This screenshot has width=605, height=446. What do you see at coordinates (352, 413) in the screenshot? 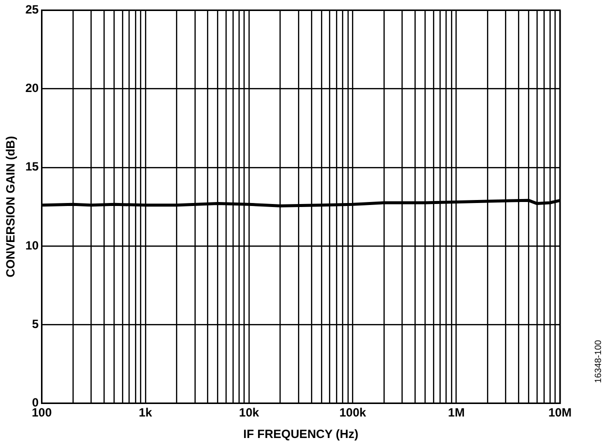
I see `x-tick-label: 100k` at bounding box center [352, 413].